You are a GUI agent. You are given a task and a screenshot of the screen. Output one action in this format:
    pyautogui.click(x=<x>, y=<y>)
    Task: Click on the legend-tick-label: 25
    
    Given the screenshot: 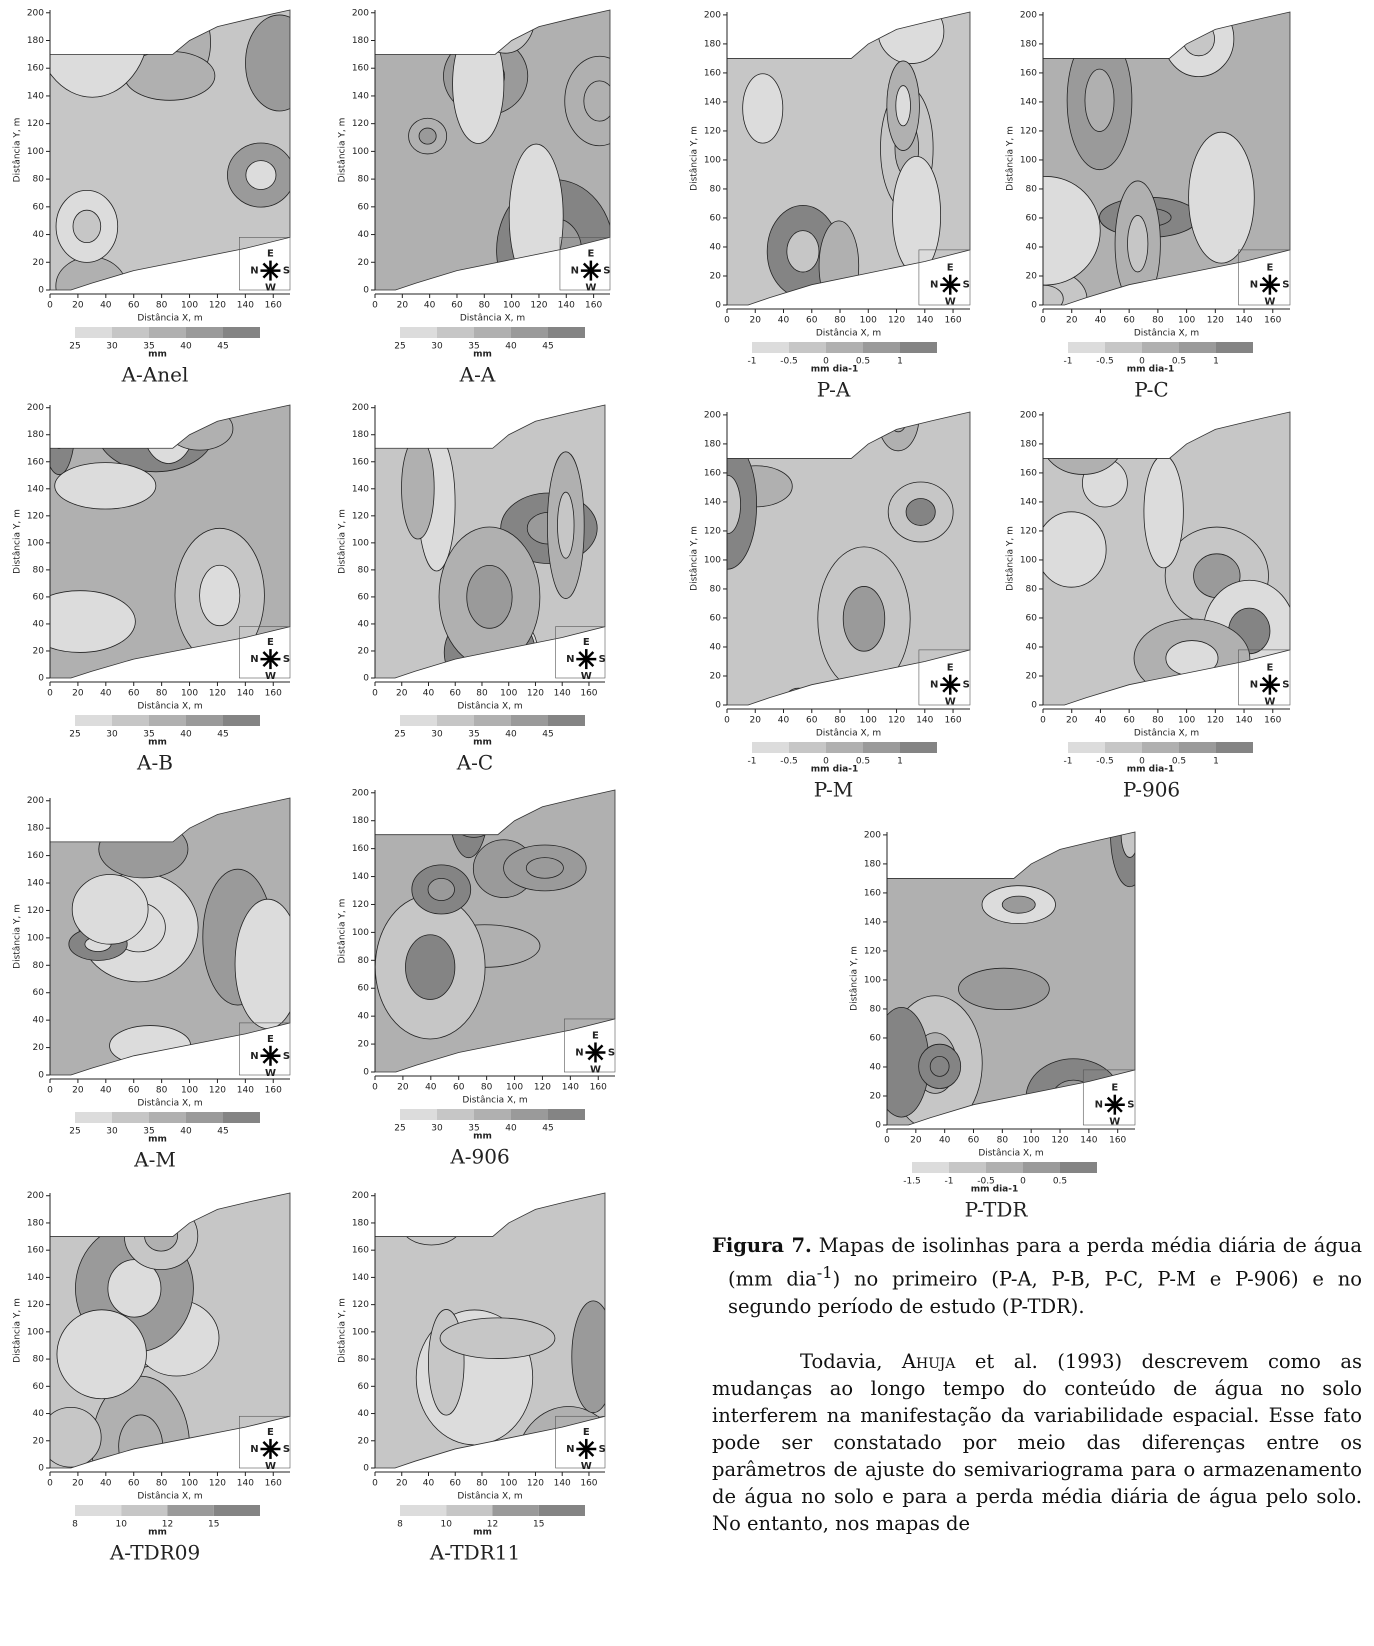 What is the action you would take?
    pyautogui.click(x=74, y=347)
    